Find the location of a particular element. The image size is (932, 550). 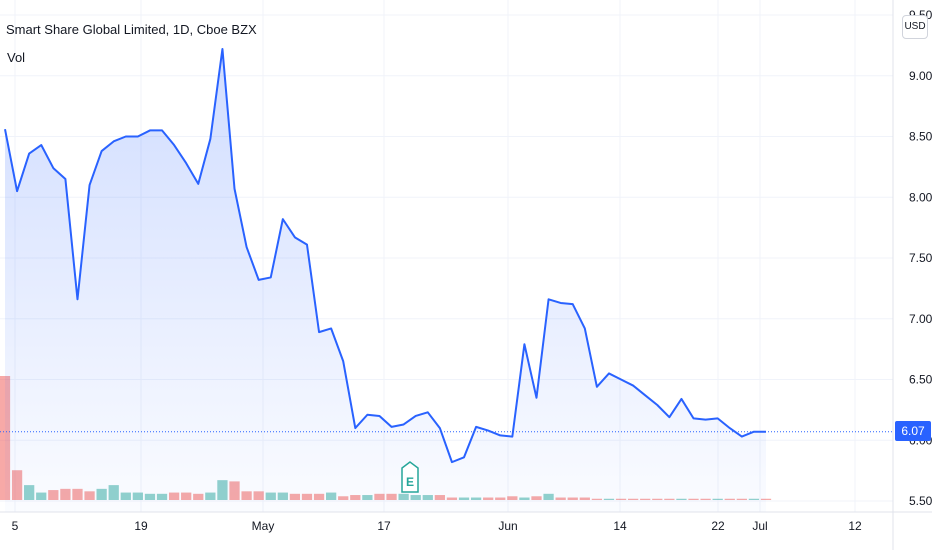

y-tick-label: 6.50 is located at coordinates (920, 380).